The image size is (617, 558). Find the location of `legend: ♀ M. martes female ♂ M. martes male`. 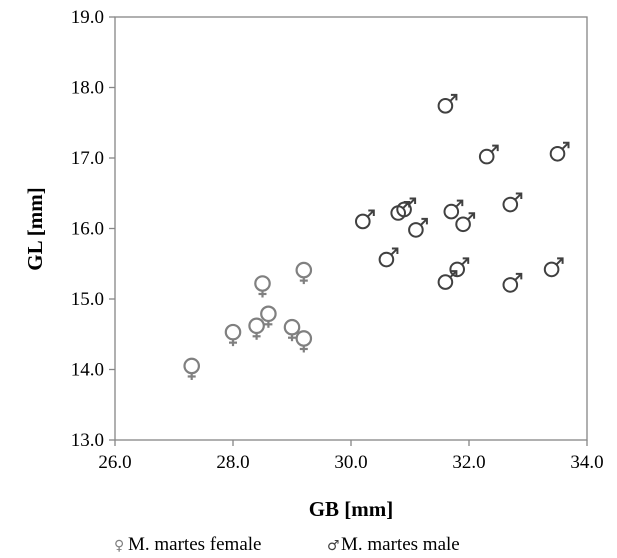

legend: ♀ M. martes female ♂ M. martes male is located at coordinates (287, 544).